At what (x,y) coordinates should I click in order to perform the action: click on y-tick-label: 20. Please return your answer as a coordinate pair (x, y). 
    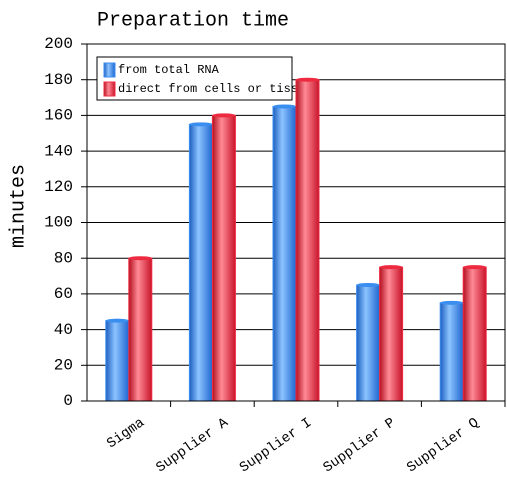
    Looking at the image, I should click on (63, 366).